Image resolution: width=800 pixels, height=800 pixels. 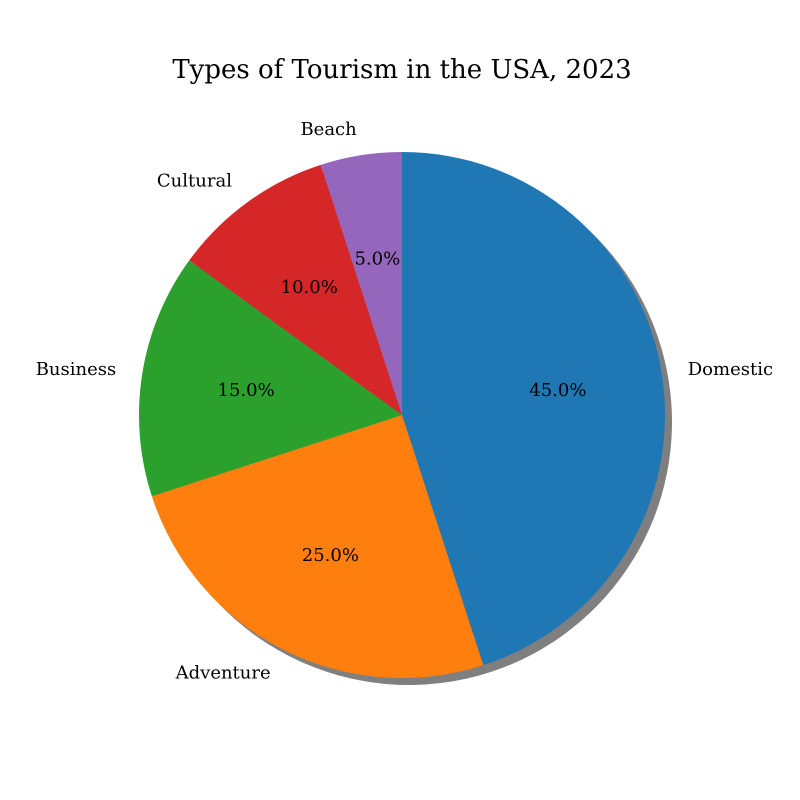 I want to click on percent-domestic: 45.0%, so click(x=557, y=390).